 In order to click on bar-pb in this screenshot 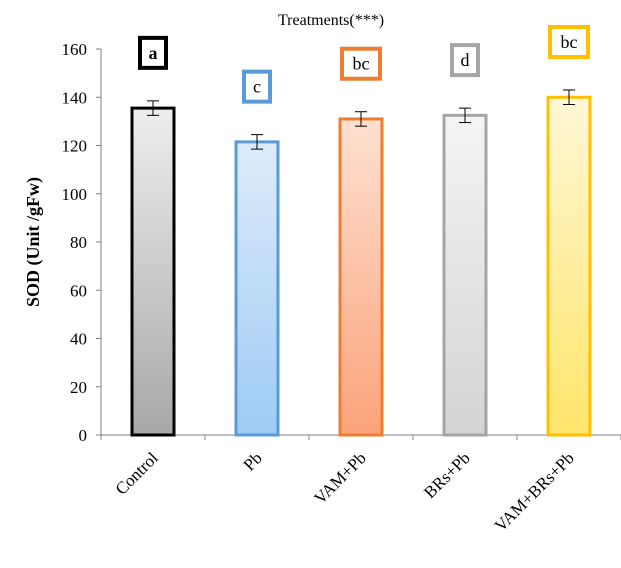, I will do `click(257, 288)`.